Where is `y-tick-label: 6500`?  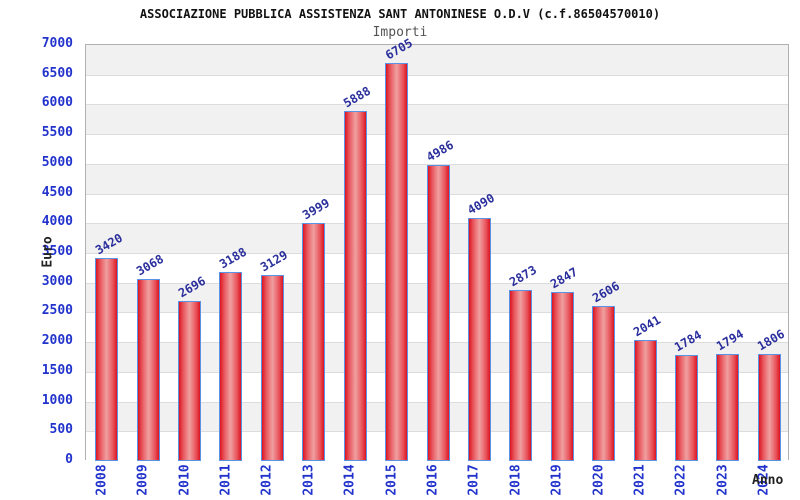
y-tick-label: 6500 is located at coordinates (57, 73).